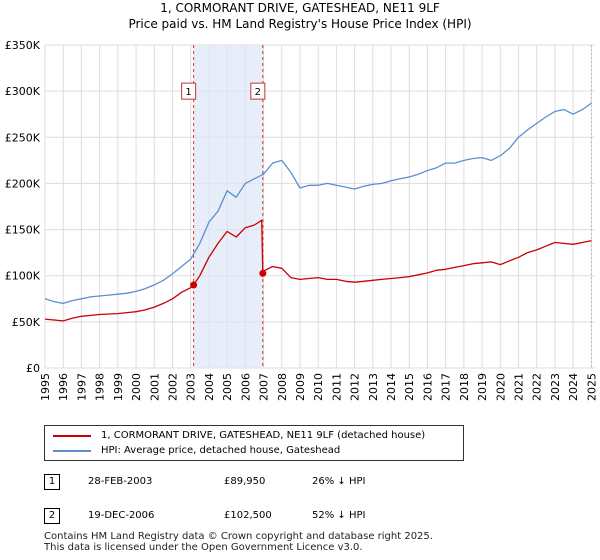 This screenshot has height=560, width=600. I want to click on marker-label: 1, so click(188, 92).